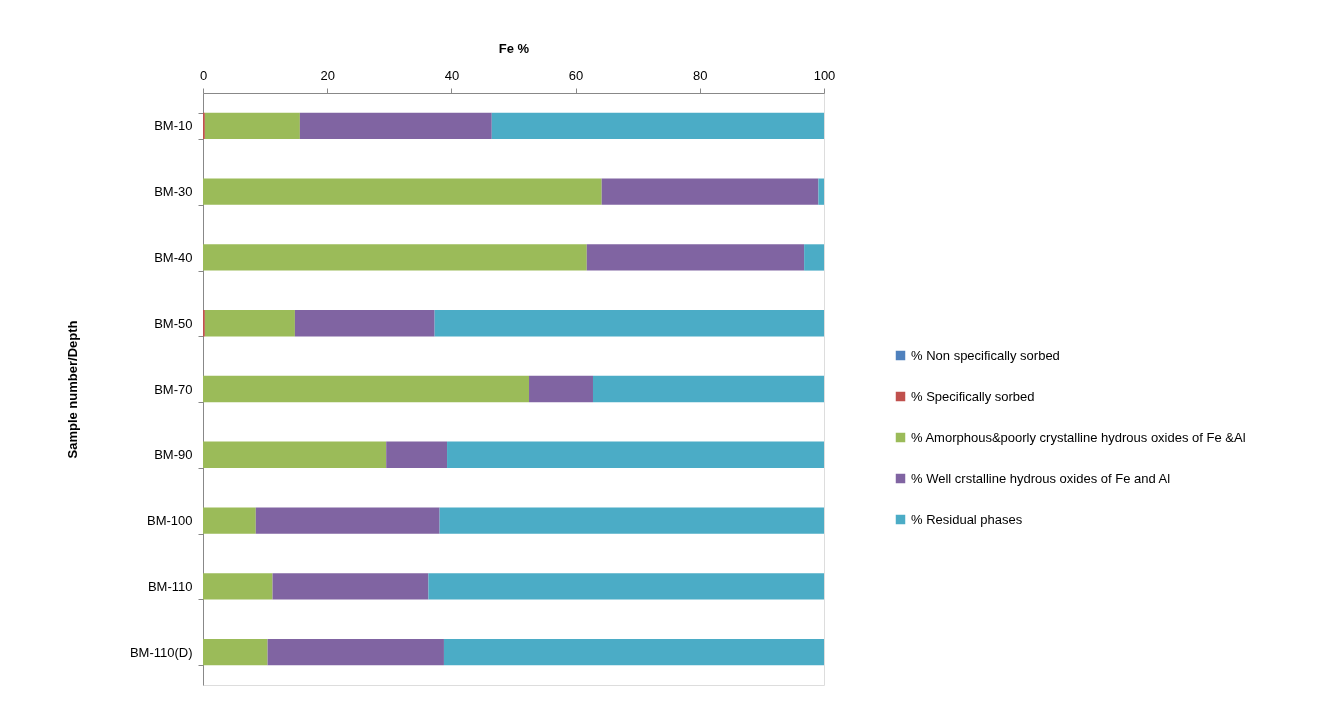 Image resolution: width=1327 pixels, height=715 pixels. Describe the element at coordinates (576, 75) in the screenshot. I see `x-tick-label: 60` at that location.